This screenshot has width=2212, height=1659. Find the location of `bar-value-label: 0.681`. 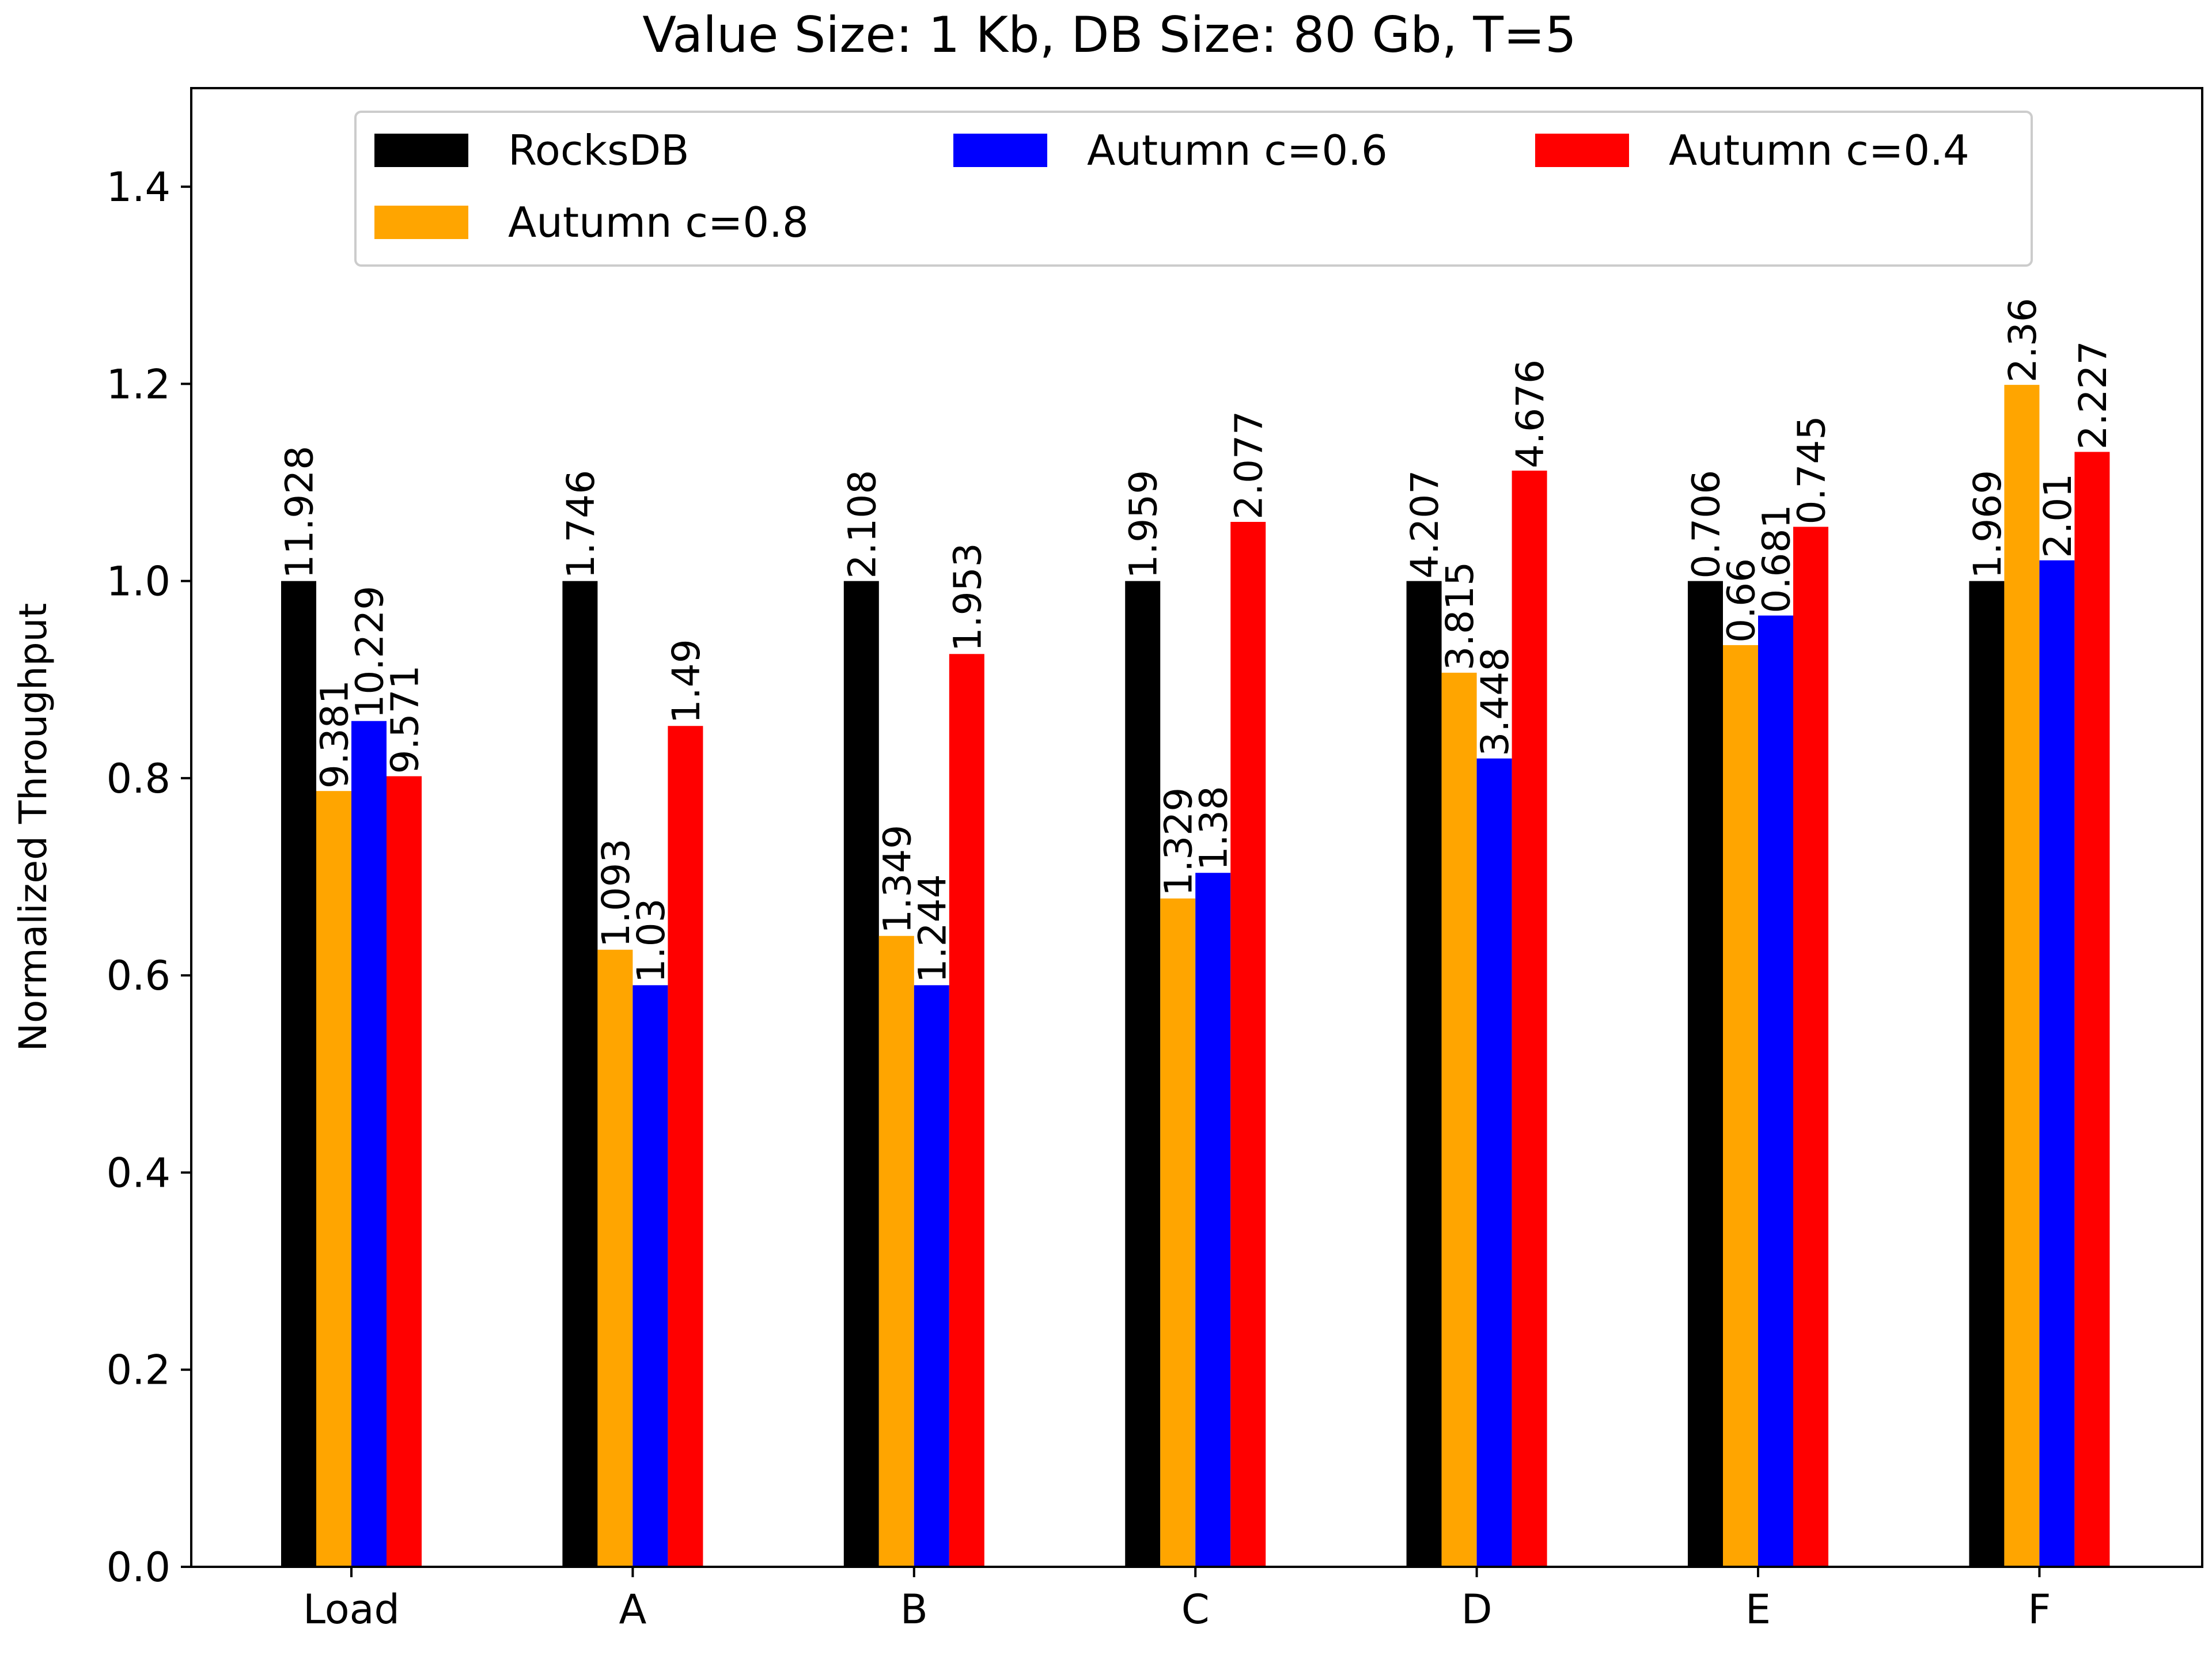

bar-value-label: 0.681 is located at coordinates (1777, 559).